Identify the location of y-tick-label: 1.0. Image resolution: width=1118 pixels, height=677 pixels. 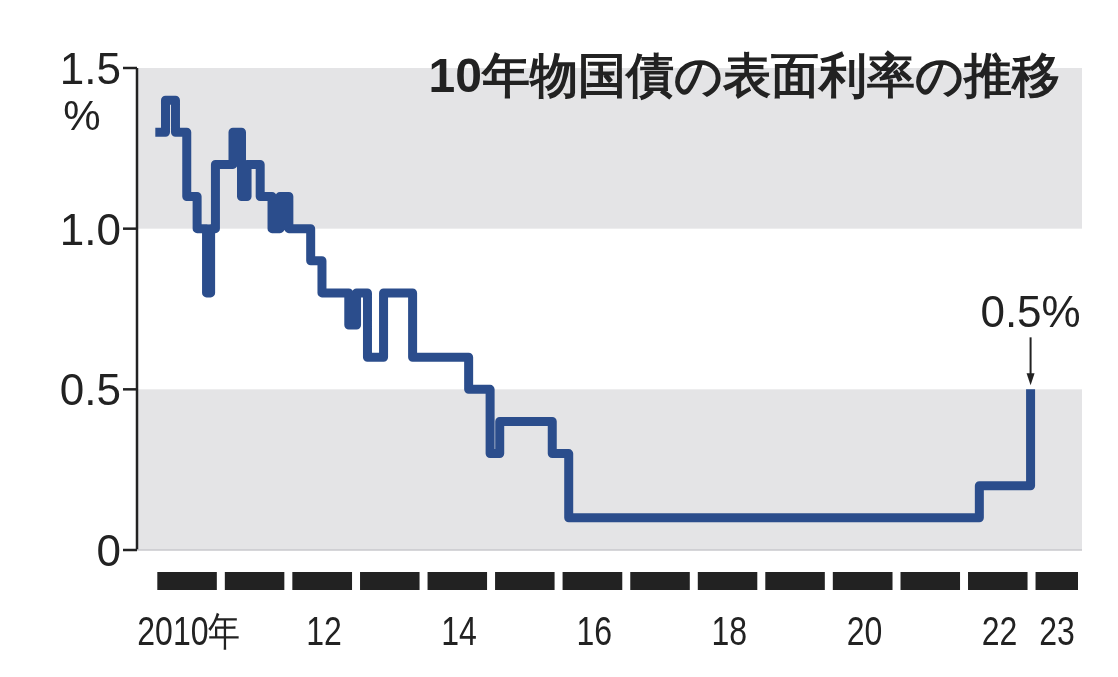
(90, 229).